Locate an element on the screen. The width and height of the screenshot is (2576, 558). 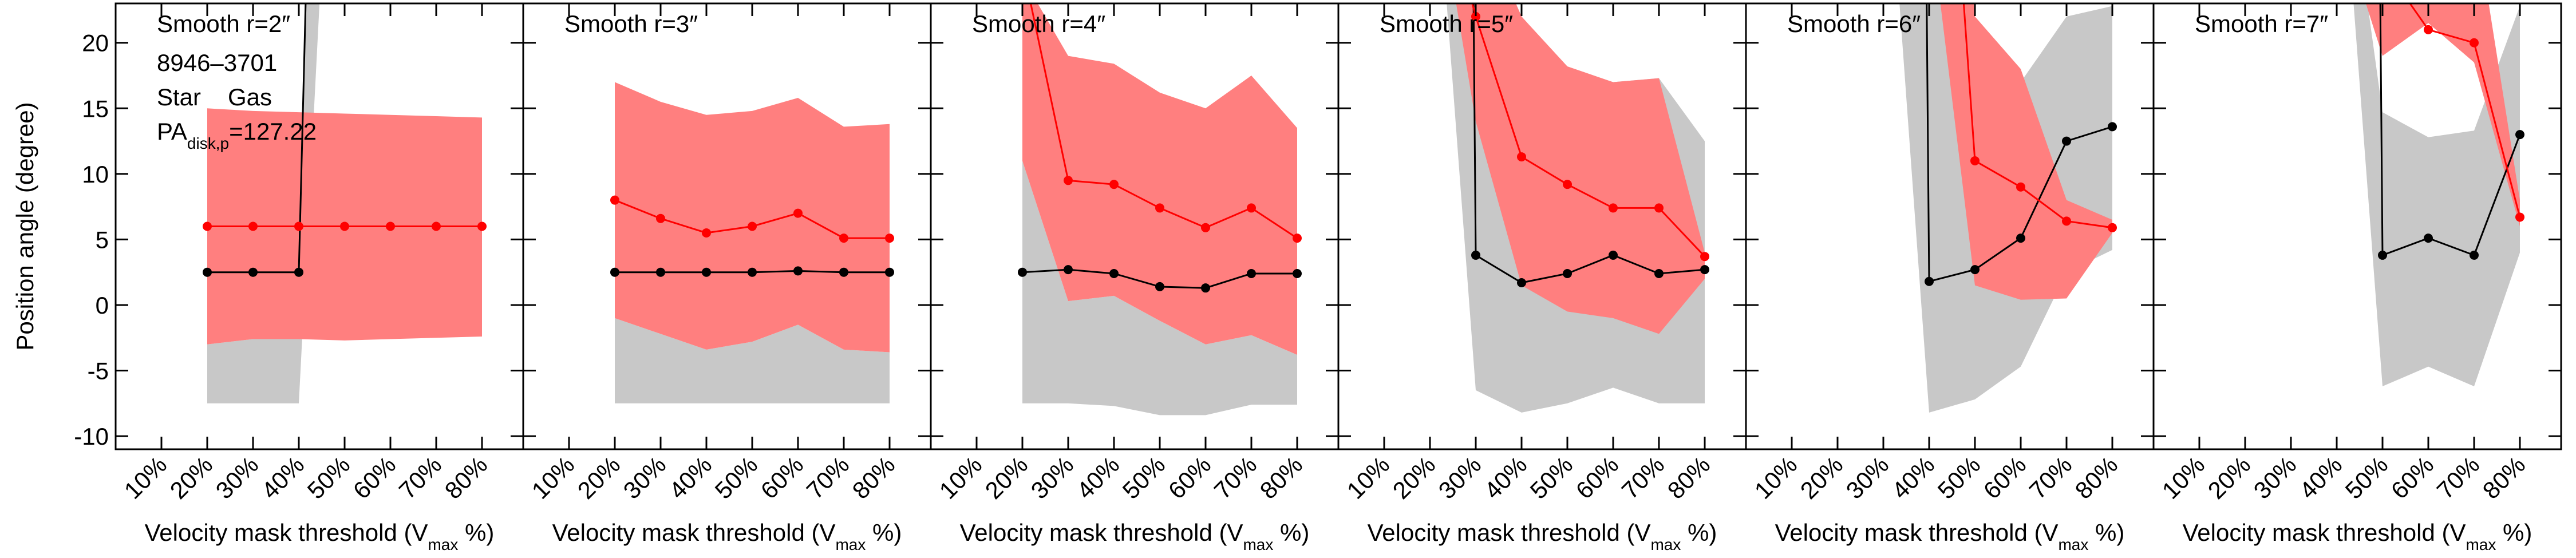
panel-title: Smooth r=5″ is located at coordinates (1446, 23).